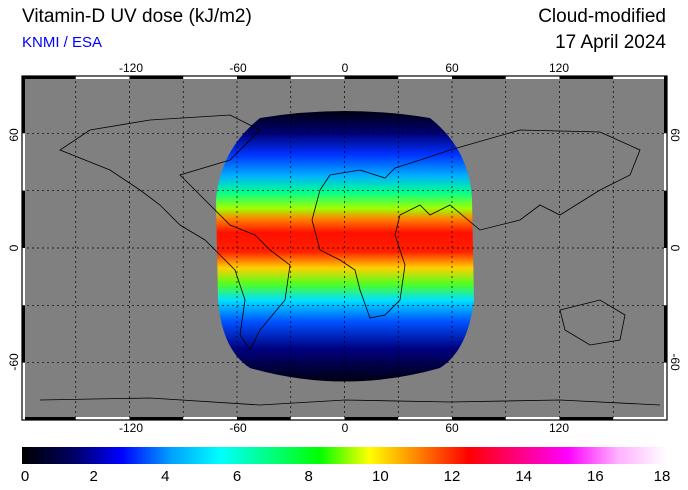 Image resolution: width=688 pixels, height=490 pixels. I want to click on lon-label-bottom: -120, so click(131, 428).